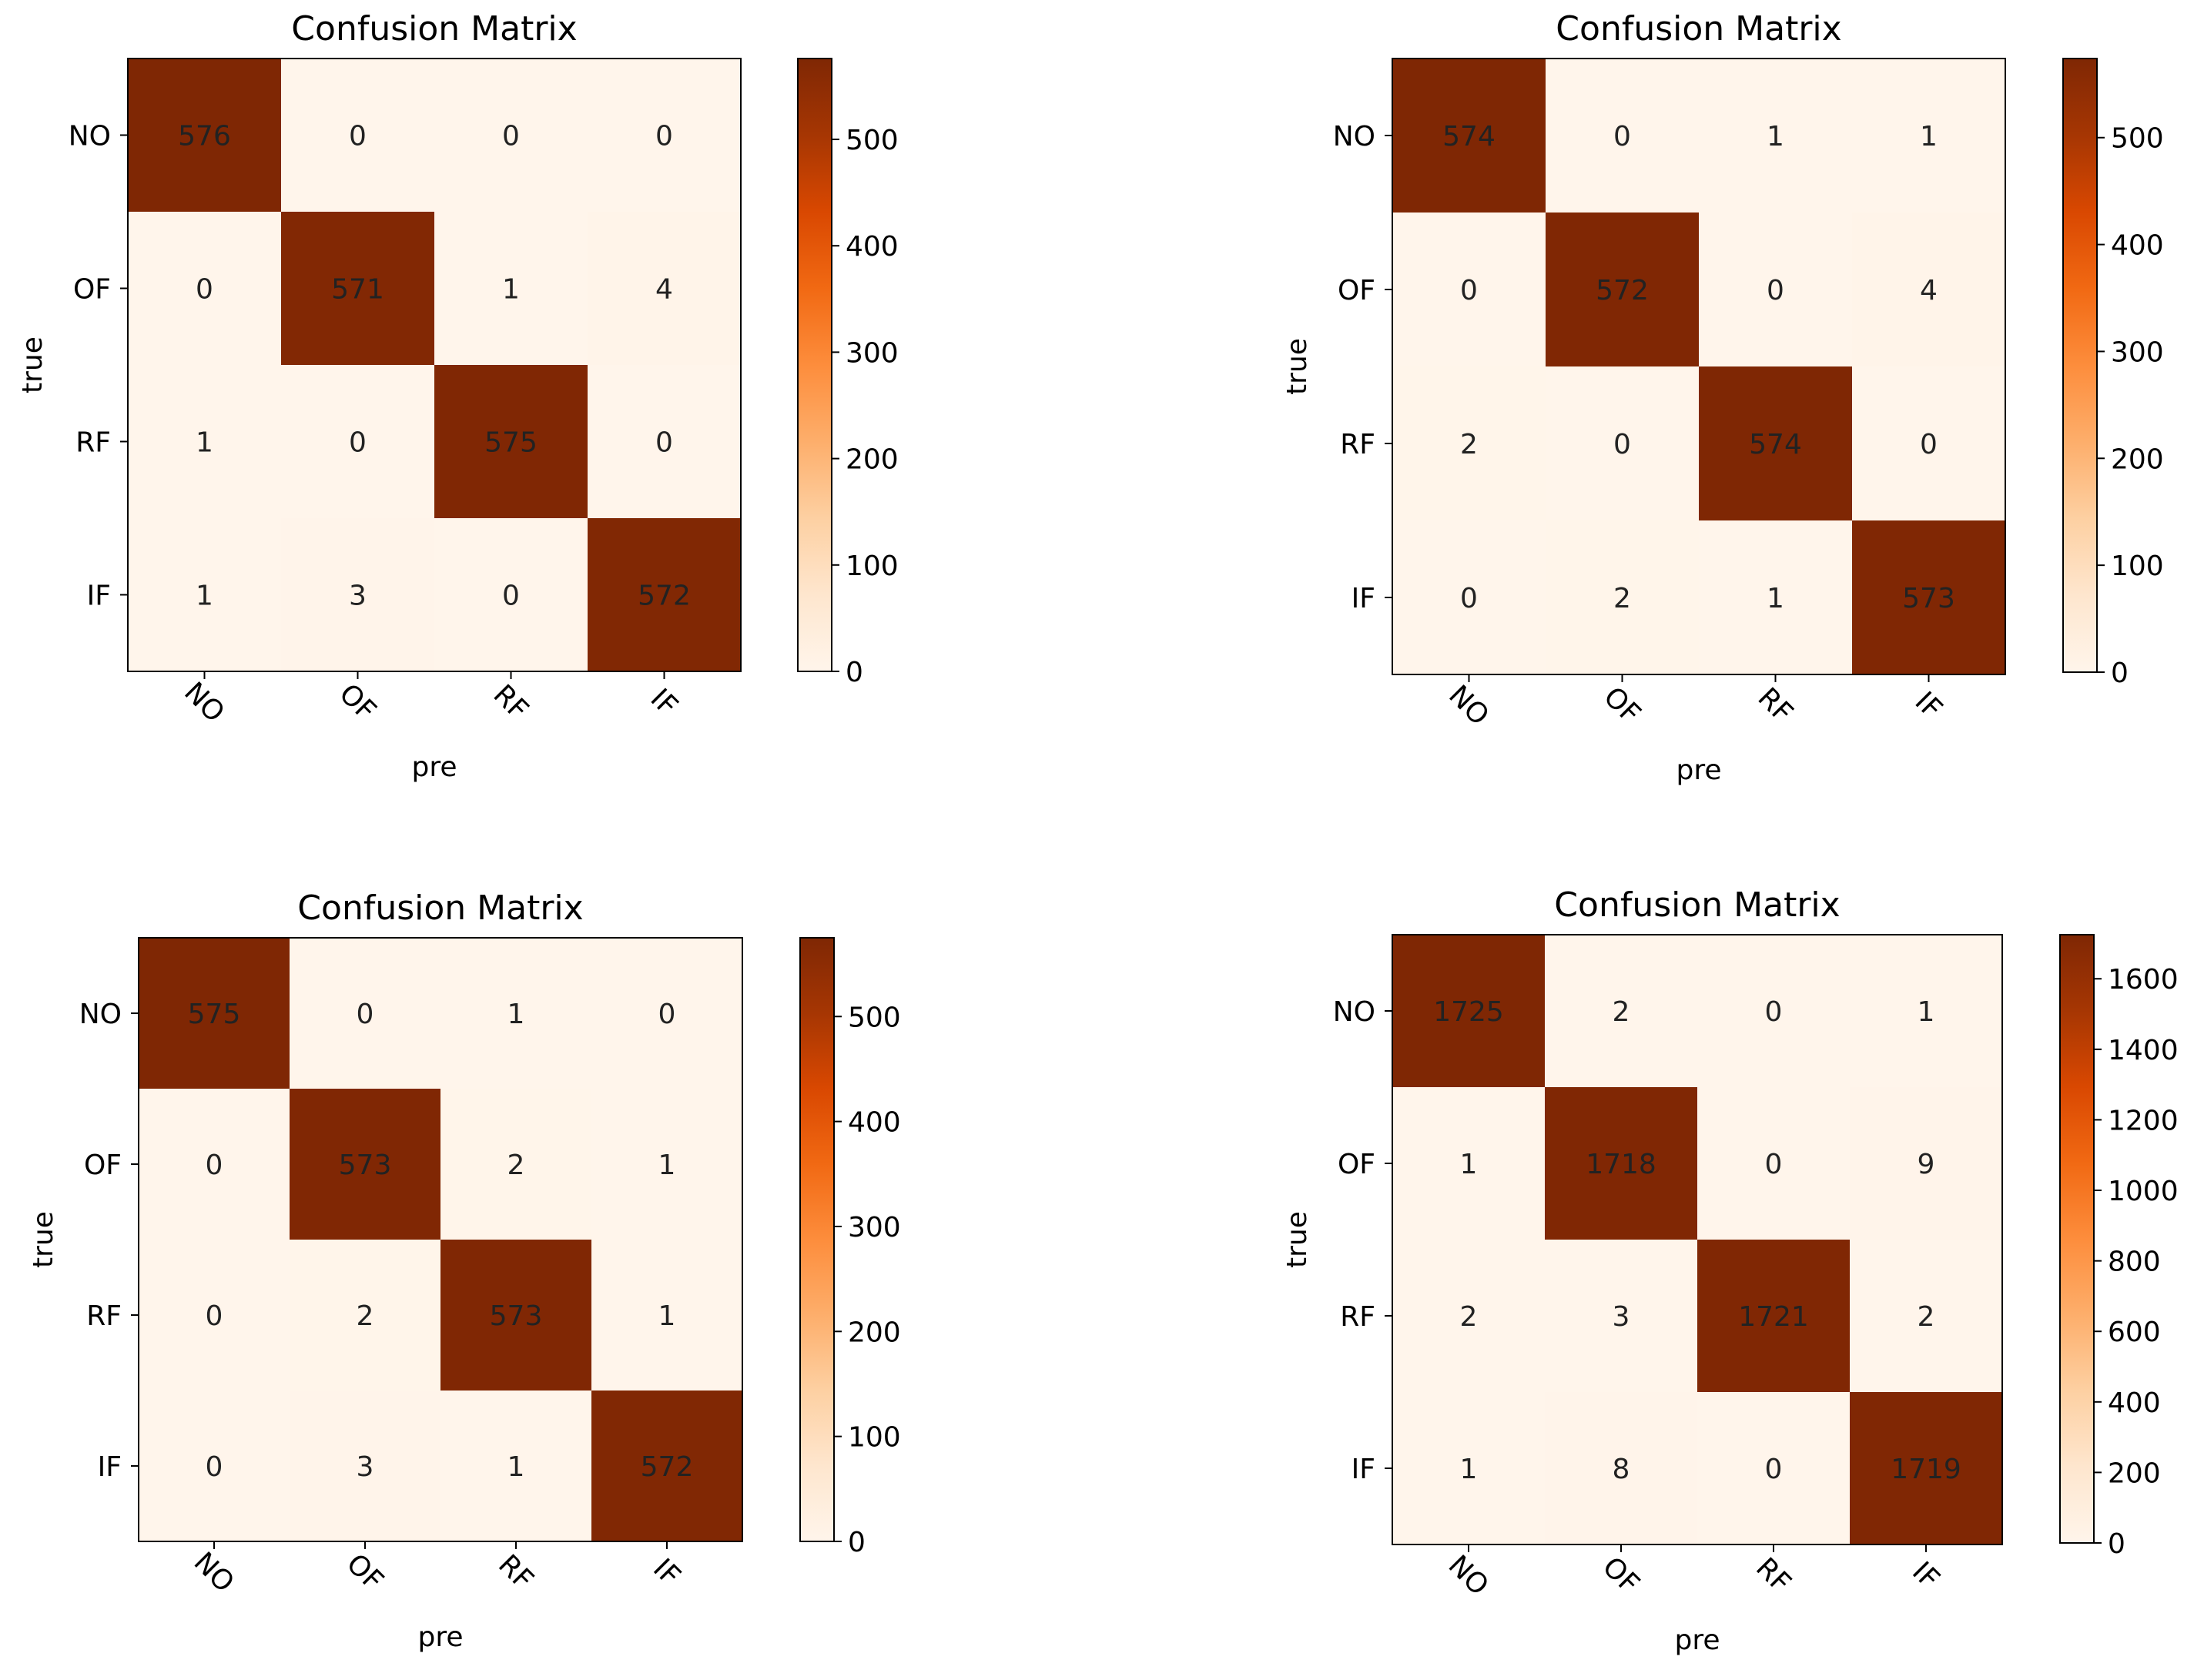 The width and height of the screenshot is (2204, 1680). What do you see at coordinates (666, 1572) in the screenshot?
I see `x-tick-label: IF` at bounding box center [666, 1572].